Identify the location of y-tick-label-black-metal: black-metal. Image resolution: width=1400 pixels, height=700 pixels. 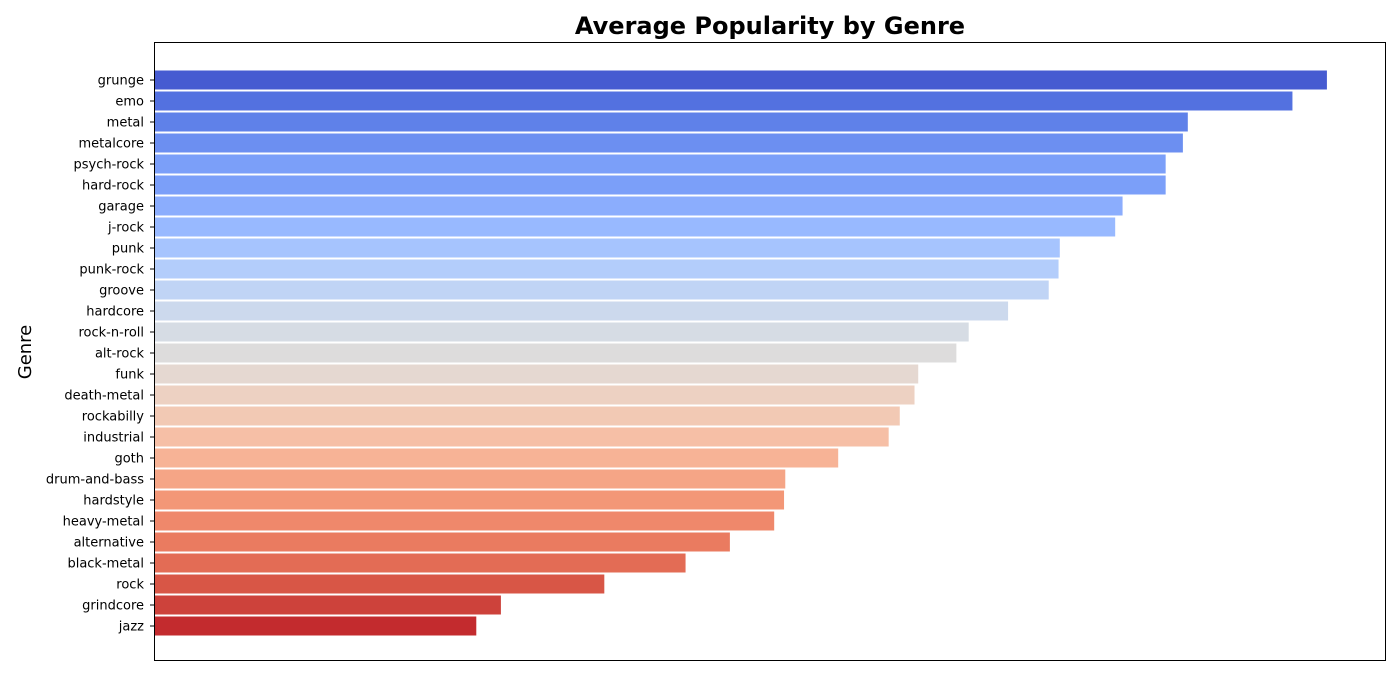
(105, 564).